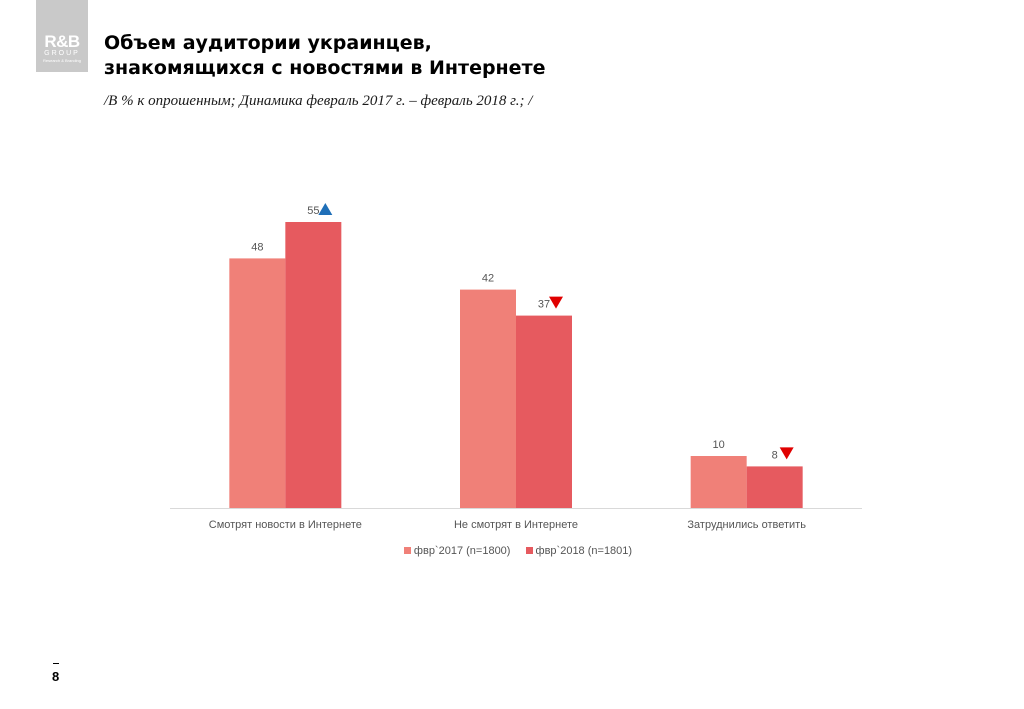  Describe the element at coordinates (56, 663) in the screenshot. I see `page-number-mark` at that location.